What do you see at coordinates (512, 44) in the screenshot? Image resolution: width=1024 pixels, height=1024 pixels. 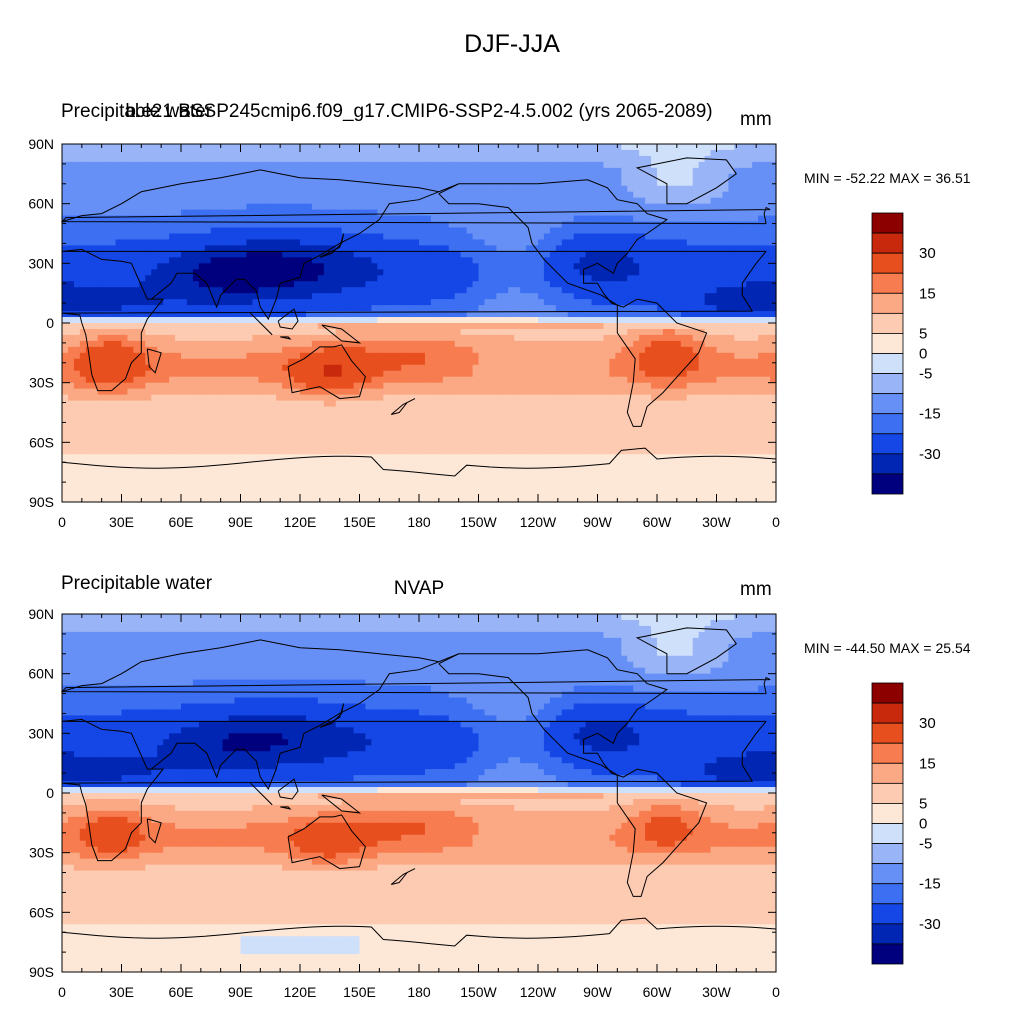 I see `page-title: DJF-JJA` at bounding box center [512, 44].